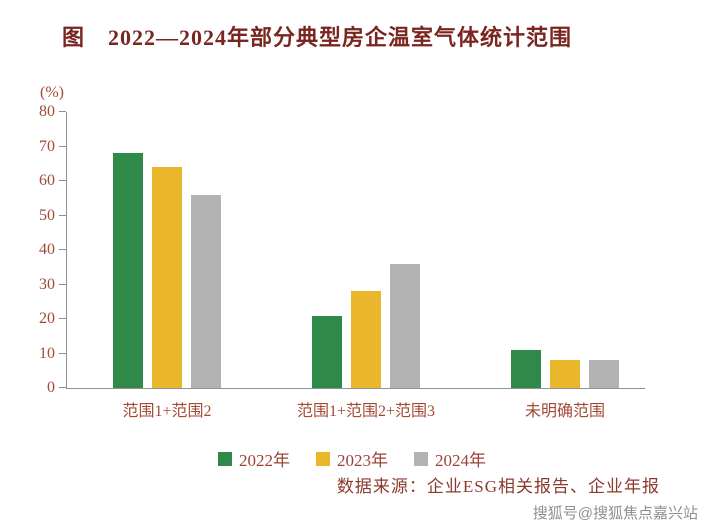 The height and width of the screenshot is (525, 704). I want to click on category-label: 范围1+范围2, so click(167, 411).